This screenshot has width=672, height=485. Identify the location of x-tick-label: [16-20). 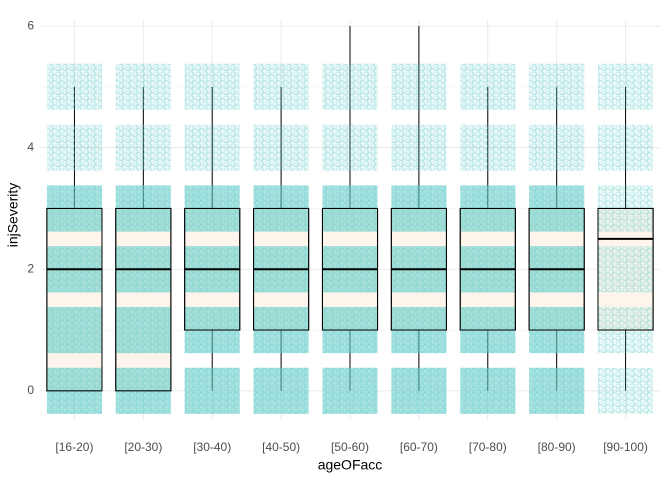
(74, 447).